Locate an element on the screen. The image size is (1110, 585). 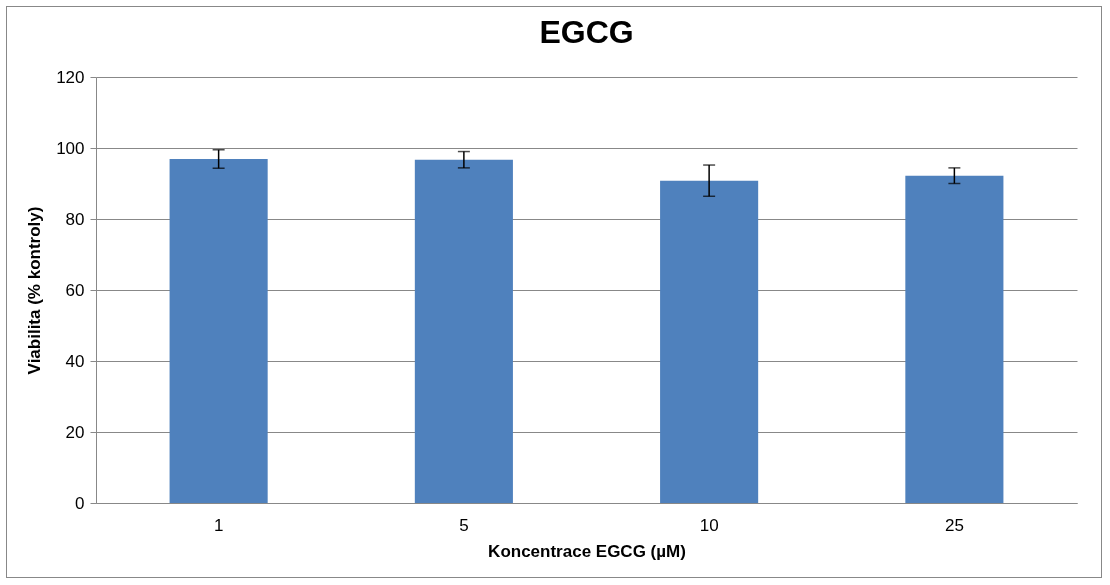
y-tick-label: 40 is located at coordinates (75, 361).